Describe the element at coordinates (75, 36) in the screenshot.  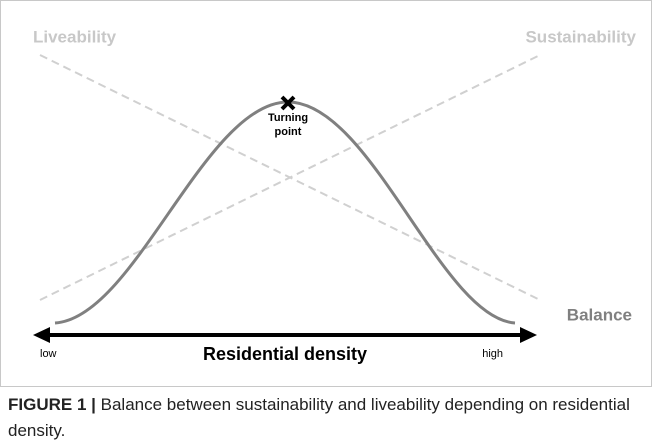
I see `liveability-label: Liveability` at that location.